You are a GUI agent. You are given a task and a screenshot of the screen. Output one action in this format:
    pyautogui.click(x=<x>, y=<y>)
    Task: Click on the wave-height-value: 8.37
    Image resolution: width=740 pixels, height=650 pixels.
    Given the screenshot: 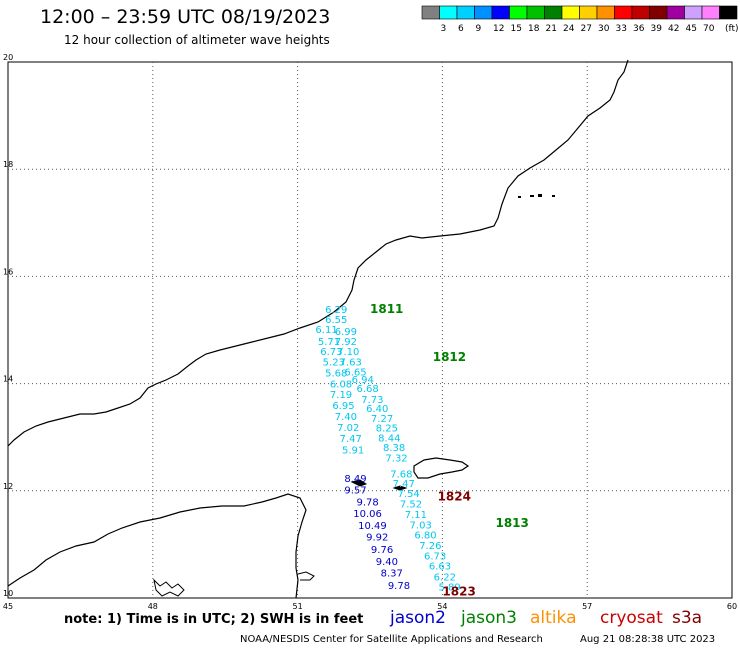 What is the action you would take?
    pyautogui.click(x=392, y=574)
    